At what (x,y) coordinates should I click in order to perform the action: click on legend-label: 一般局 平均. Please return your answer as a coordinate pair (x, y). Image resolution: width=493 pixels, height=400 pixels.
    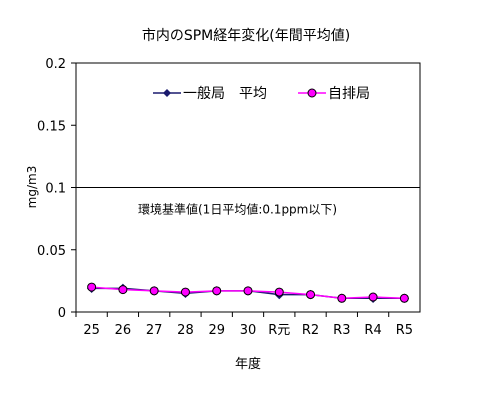
    Looking at the image, I should click on (225, 94).